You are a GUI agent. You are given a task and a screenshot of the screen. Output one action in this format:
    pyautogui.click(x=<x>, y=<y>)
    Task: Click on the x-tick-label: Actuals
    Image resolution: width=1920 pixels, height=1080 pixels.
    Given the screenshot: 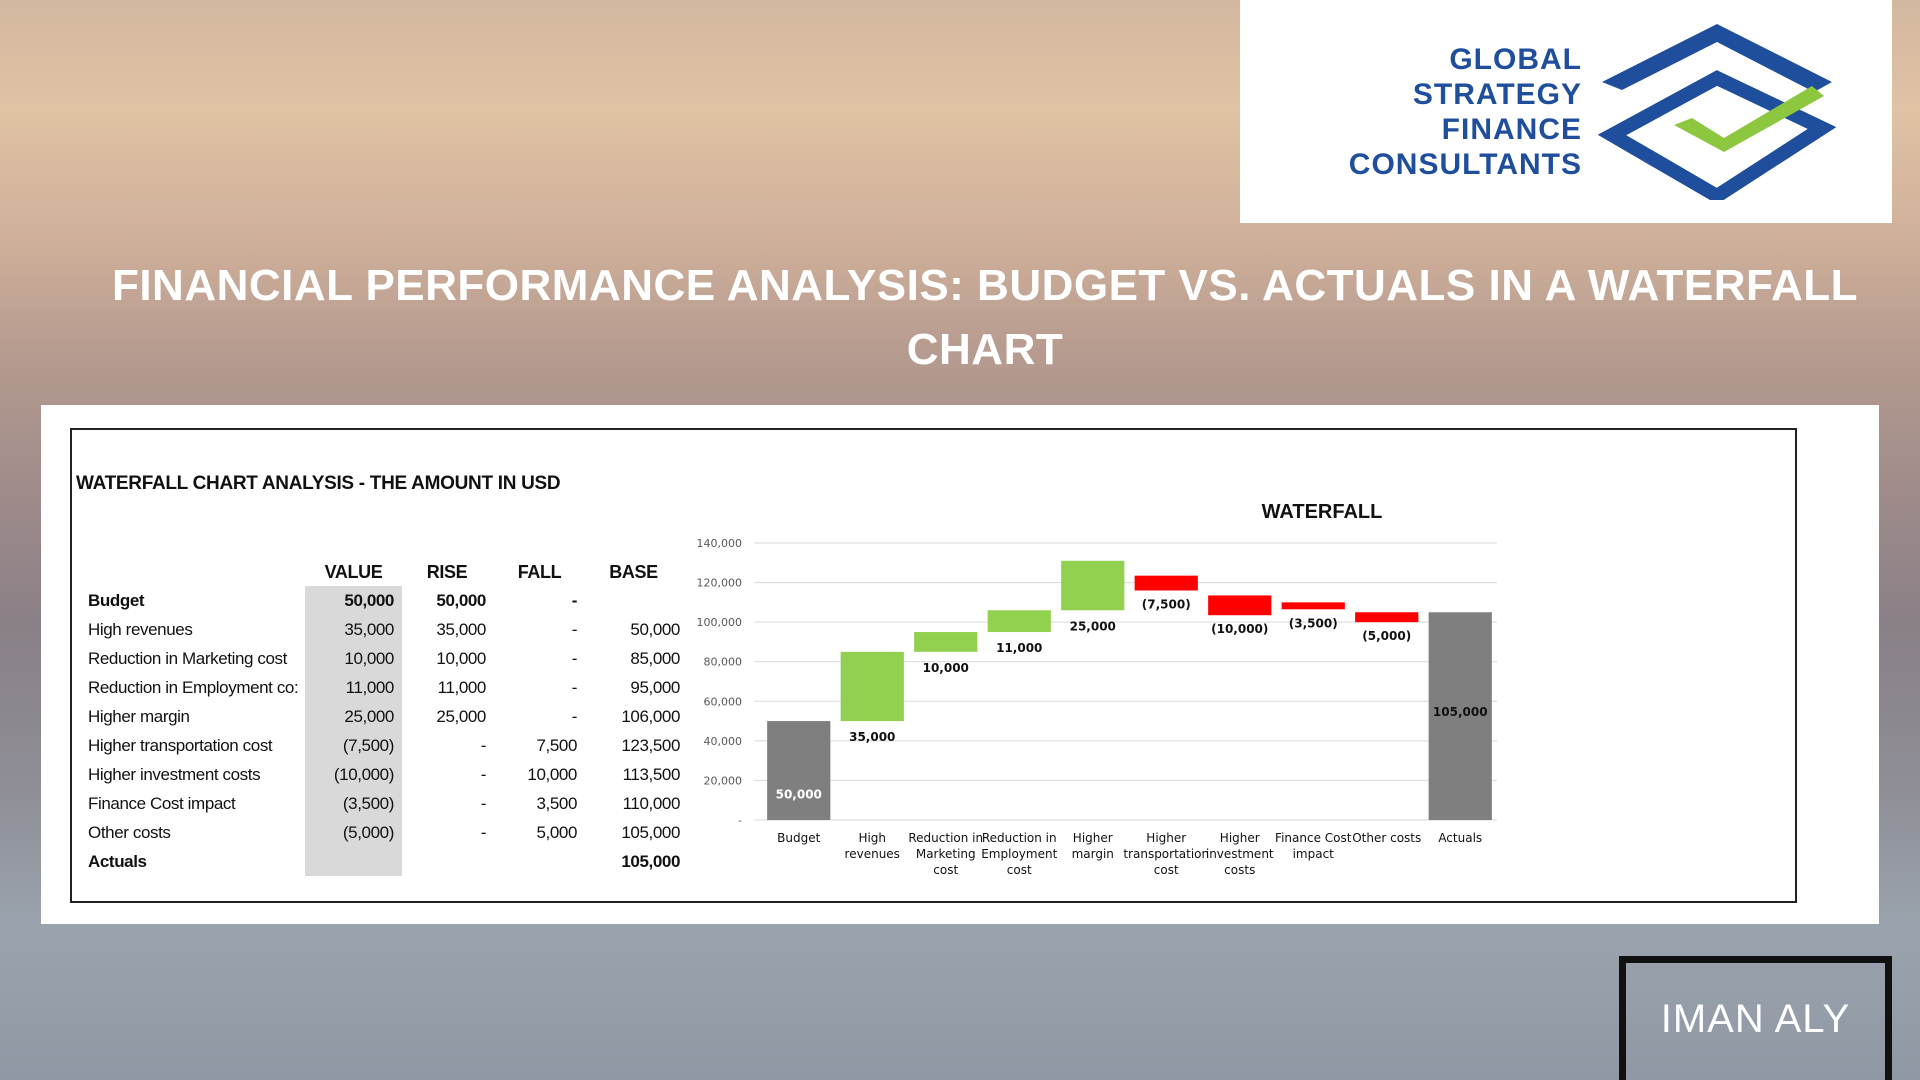 What is the action you would take?
    pyautogui.click(x=1460, y=838)
    